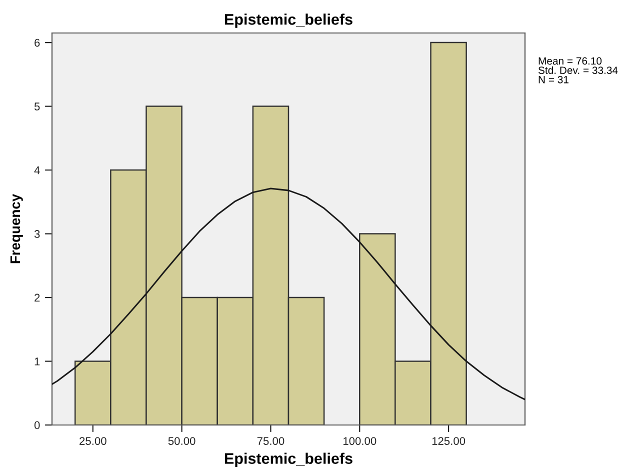 This screenshot has height=474, width=633. Describe the element at coordinates (37, 234) in the screenshot. I see `y-tick-label: 3` at that location.